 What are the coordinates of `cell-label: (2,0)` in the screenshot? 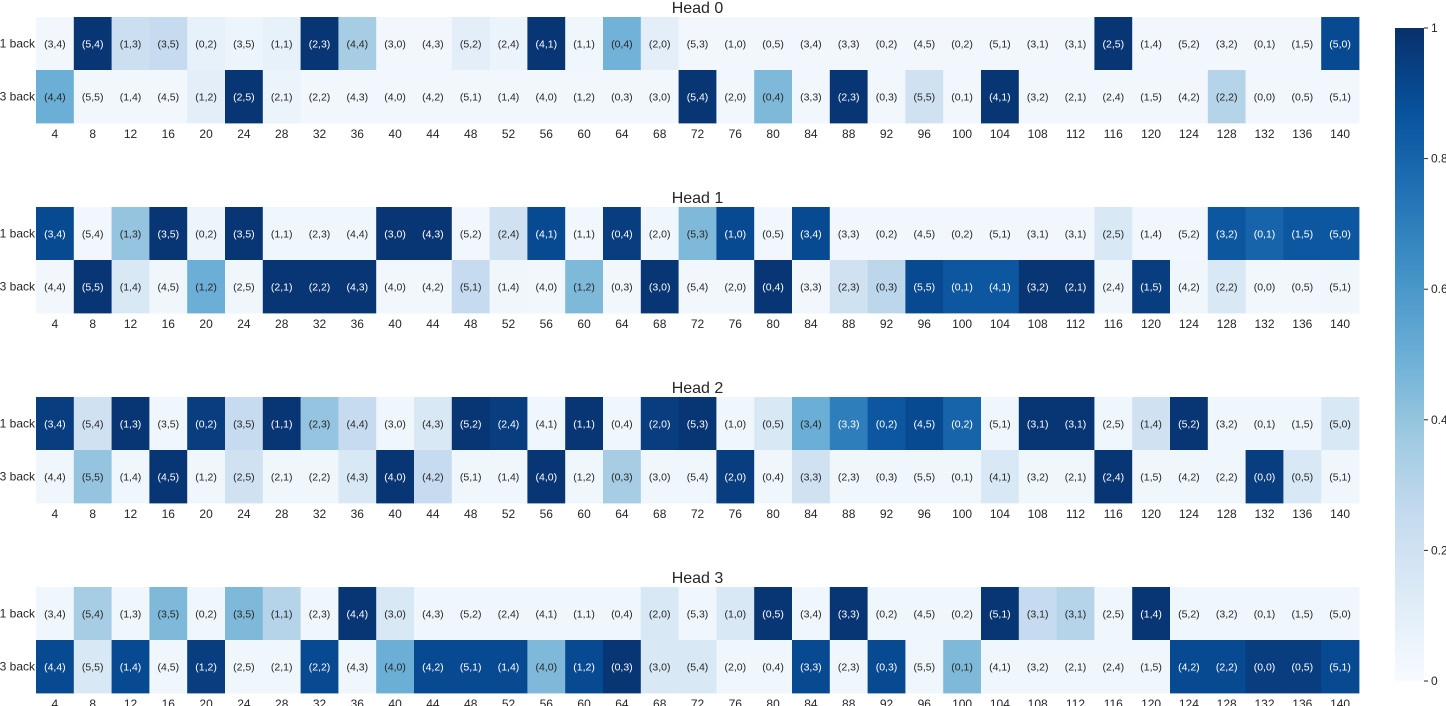 It's located at (736, 288).